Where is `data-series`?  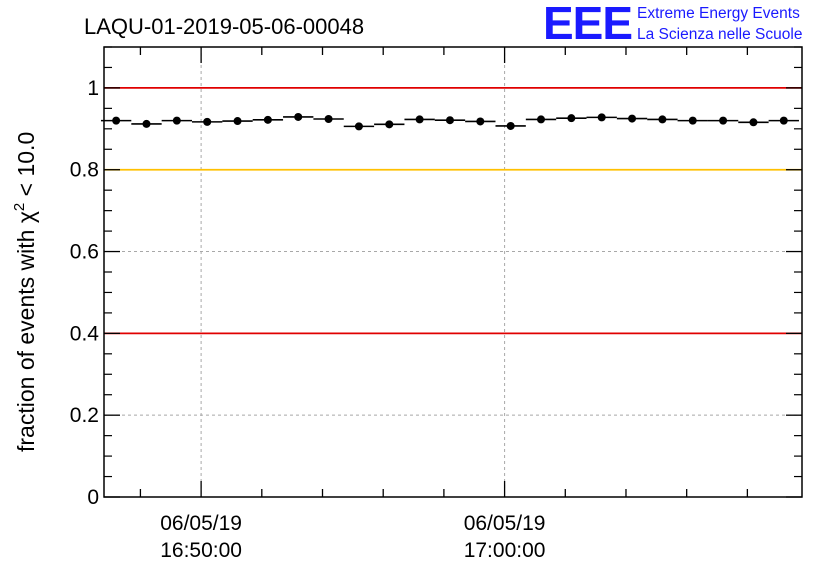 data-series is located at coordinates (449, 121).